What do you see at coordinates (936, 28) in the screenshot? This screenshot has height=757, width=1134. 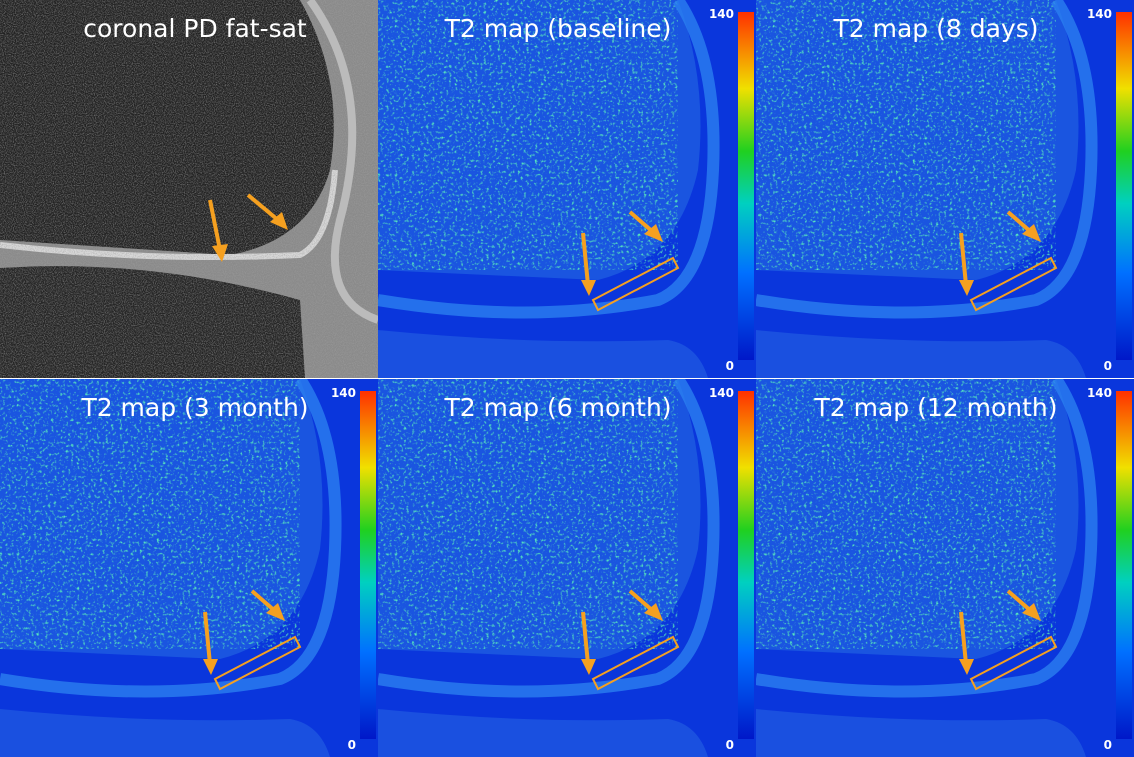 I see `panel-title: T2 map (8 days)` at bounding box center [936, 28].